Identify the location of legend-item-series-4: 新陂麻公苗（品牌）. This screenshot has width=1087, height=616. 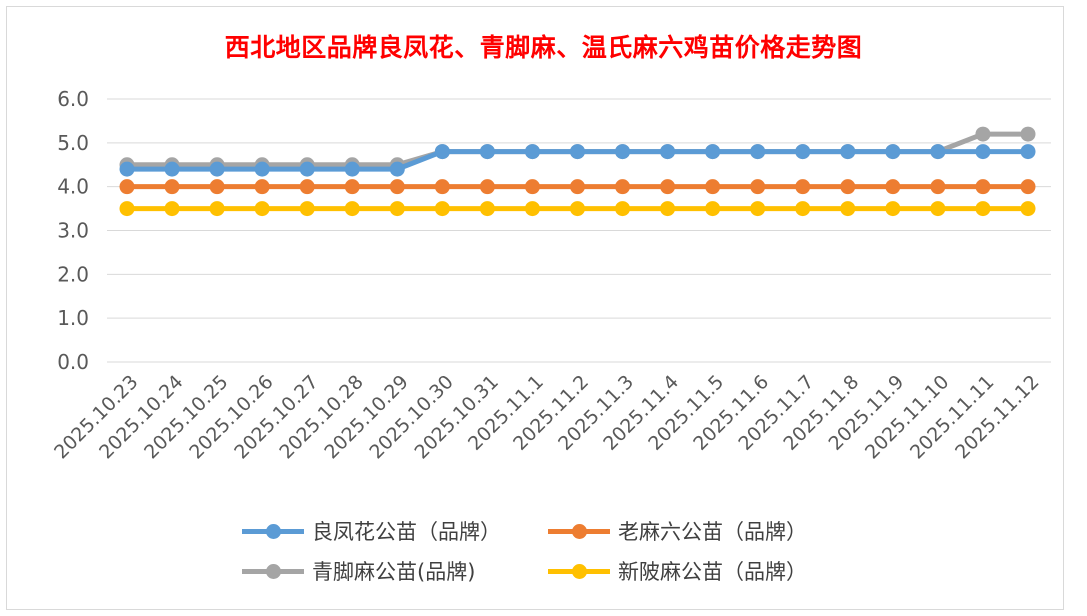
(677, 571).